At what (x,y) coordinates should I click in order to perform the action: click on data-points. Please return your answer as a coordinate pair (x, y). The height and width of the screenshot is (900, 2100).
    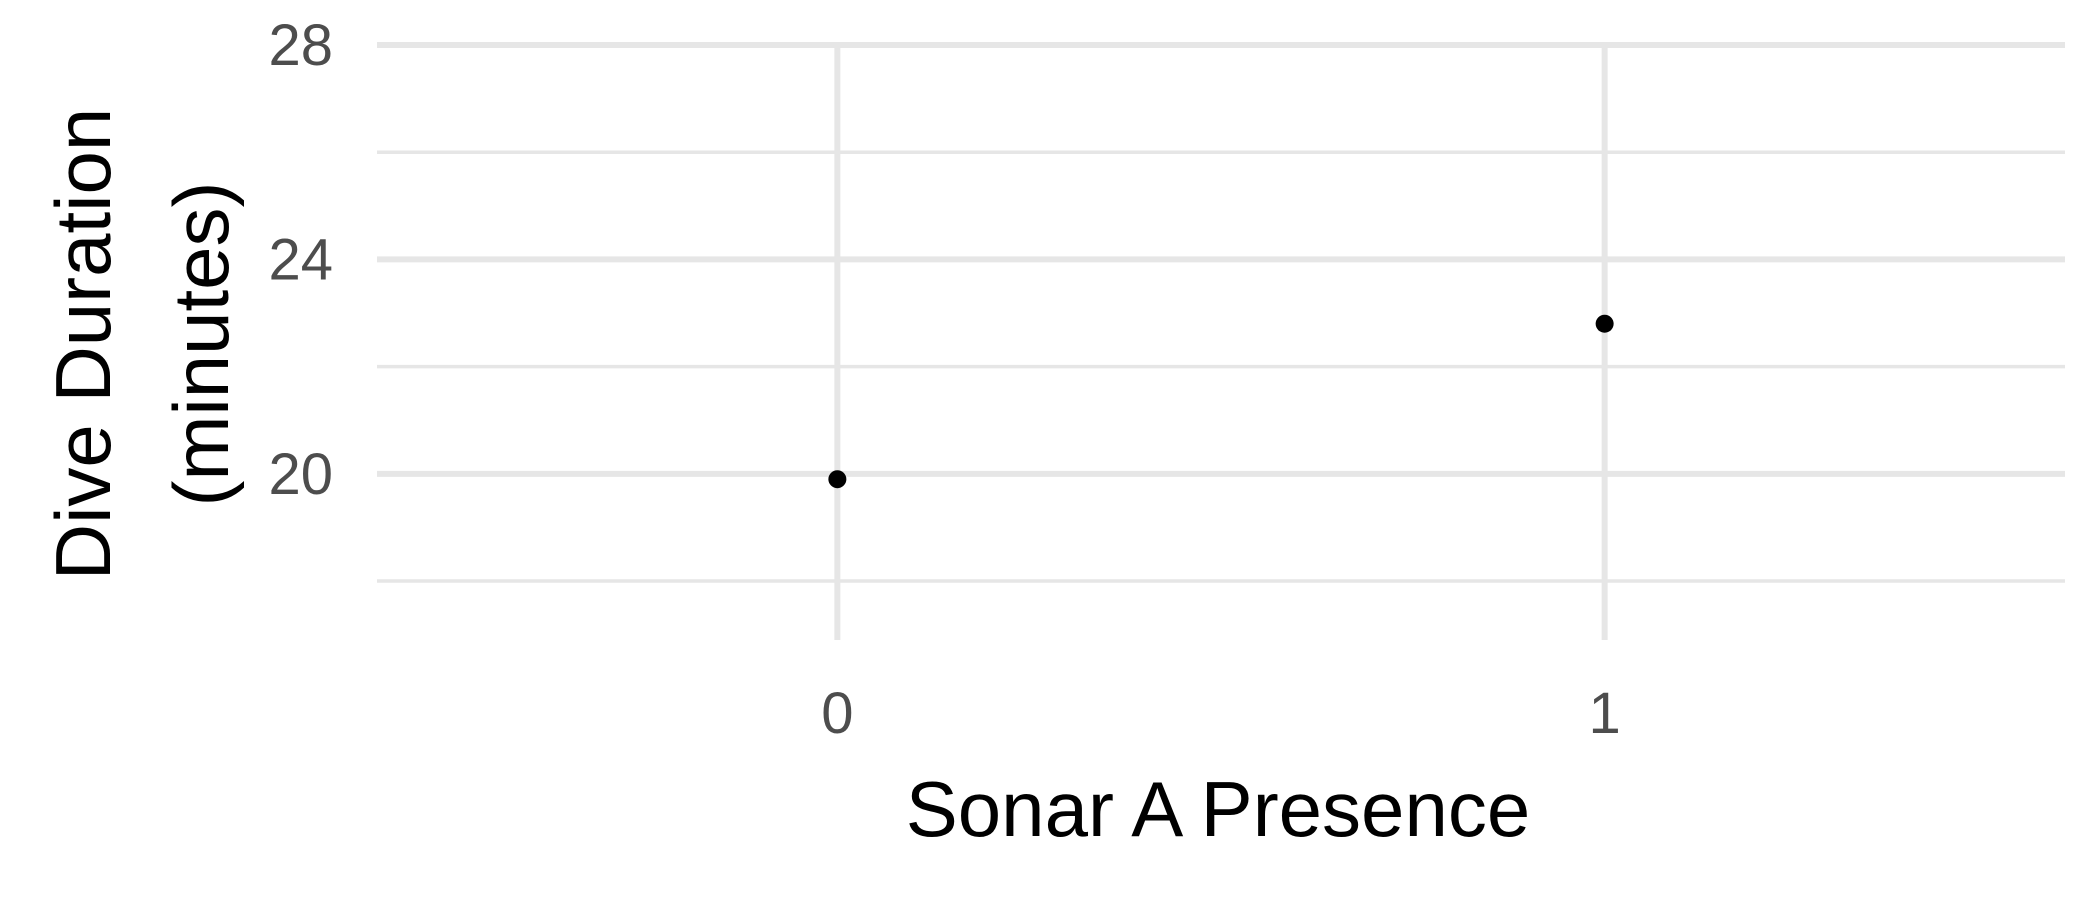
    Looking at the image, I should click on (1221, 401).